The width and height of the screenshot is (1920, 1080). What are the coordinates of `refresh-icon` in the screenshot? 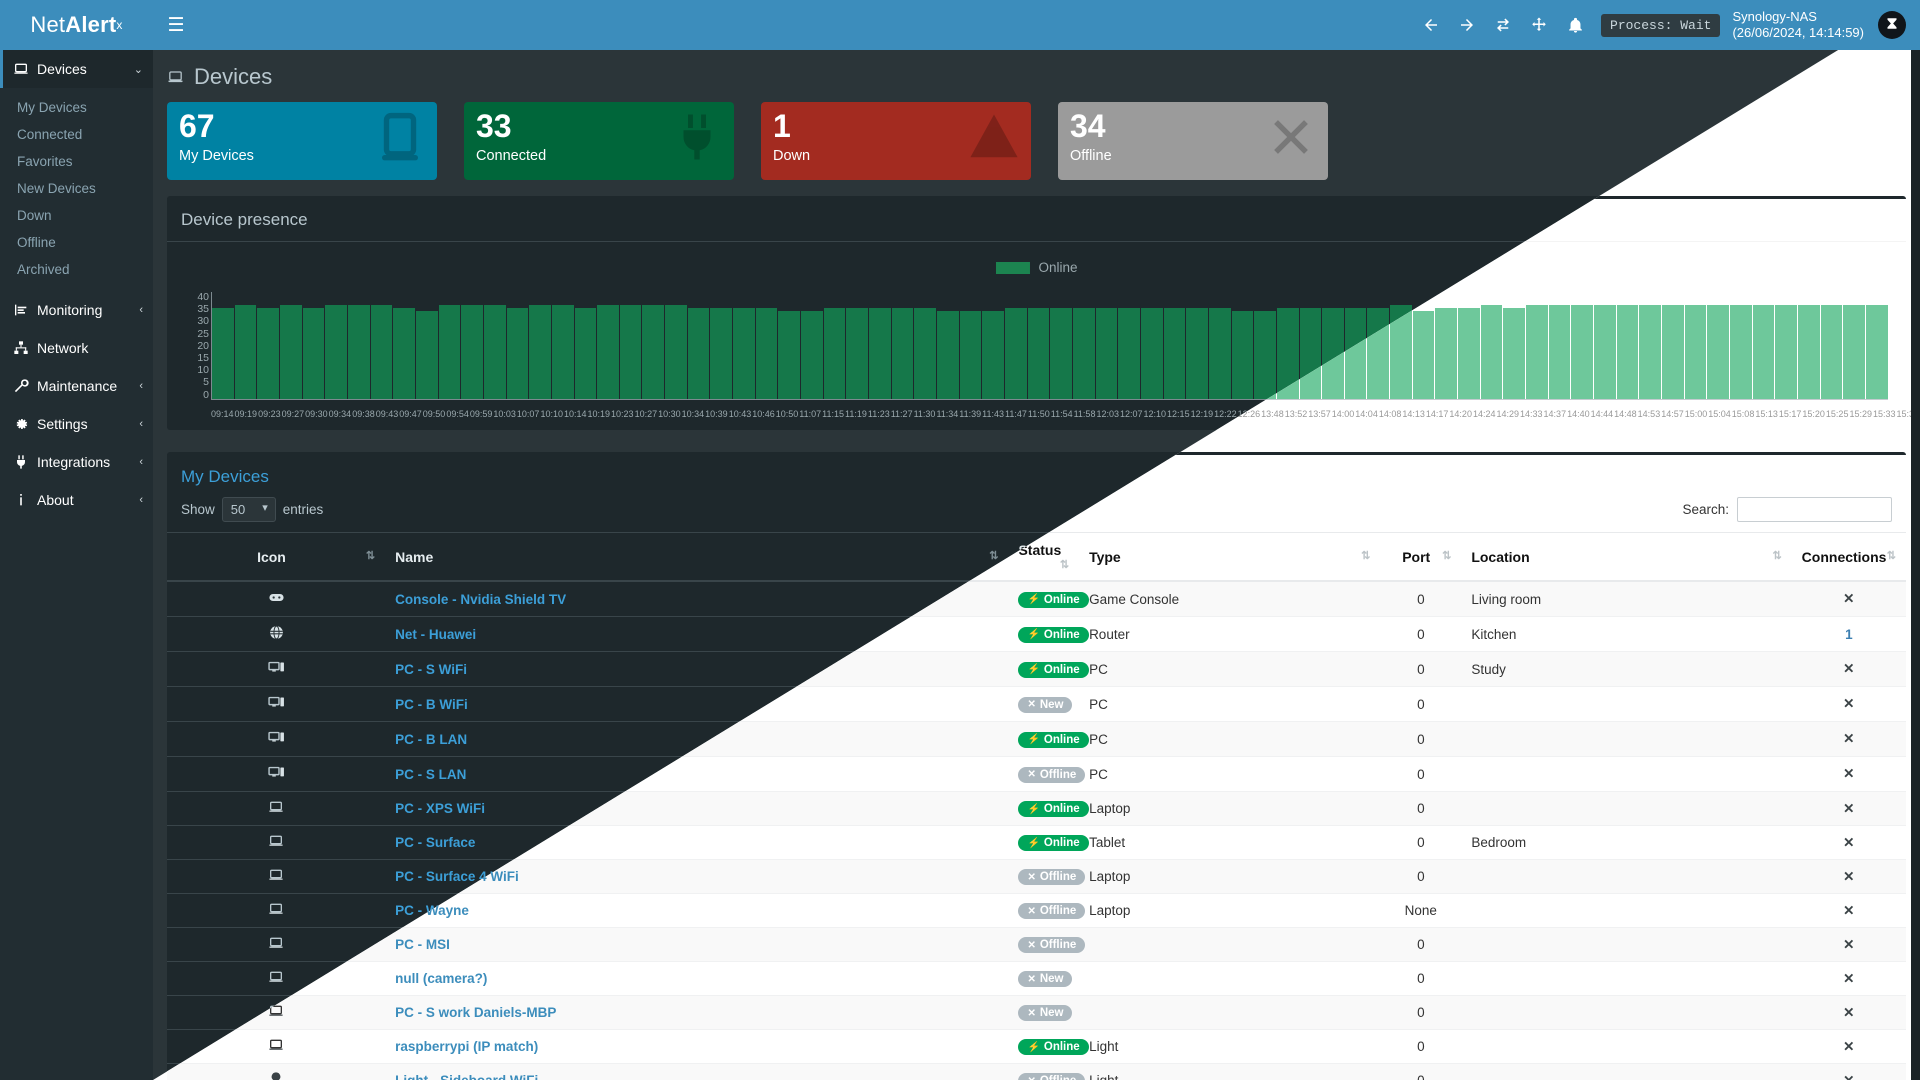 It's located at (1503, 25).